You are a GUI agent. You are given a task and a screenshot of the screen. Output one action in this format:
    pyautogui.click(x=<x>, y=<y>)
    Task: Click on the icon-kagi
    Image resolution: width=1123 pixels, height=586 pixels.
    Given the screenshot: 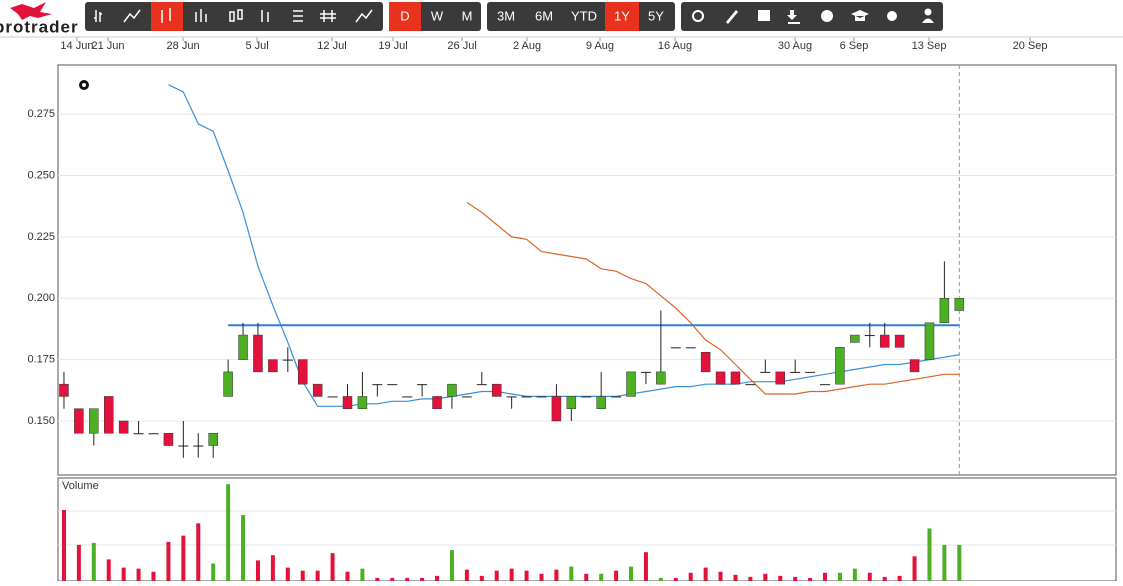 What is the action you would take?
    pyautogui.click(x=298, y=16)
    